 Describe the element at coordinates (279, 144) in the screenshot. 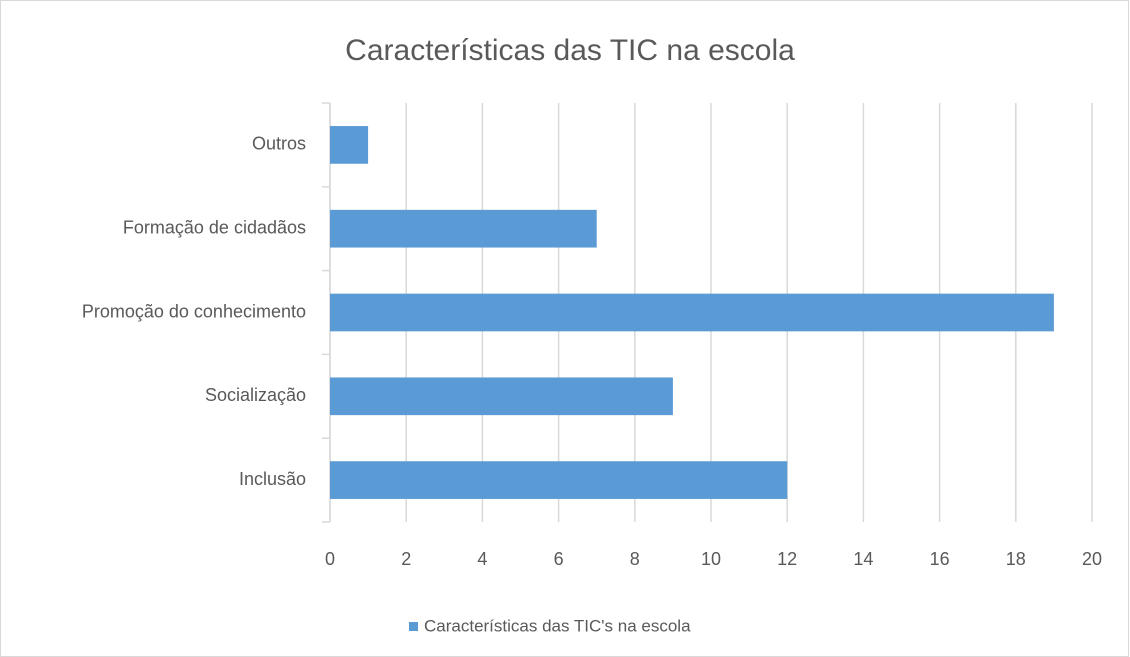

I see `y-tick-label: Outros` at that location.